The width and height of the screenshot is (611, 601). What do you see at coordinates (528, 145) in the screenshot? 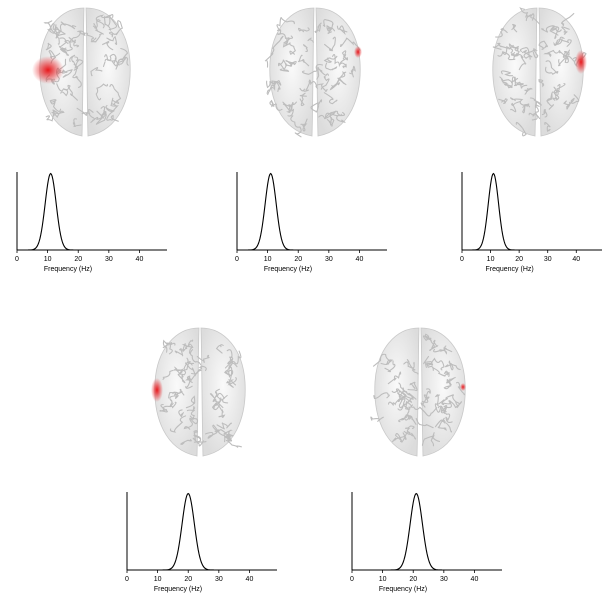
I see `figure-panel-3: 0 10 20 30 40 Frequency (Hz)` at bounding box center [528, 145].